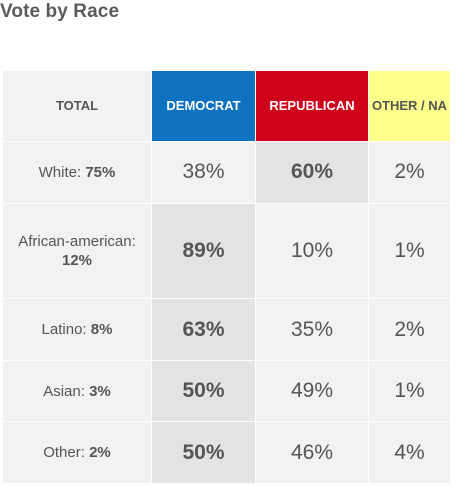 The height and width of the screenshot is (486, 456). What do you see at coordinates (203, 172) in the screenshot?
I see `democrat-cell: 38%` at bounding box center [203, 172].